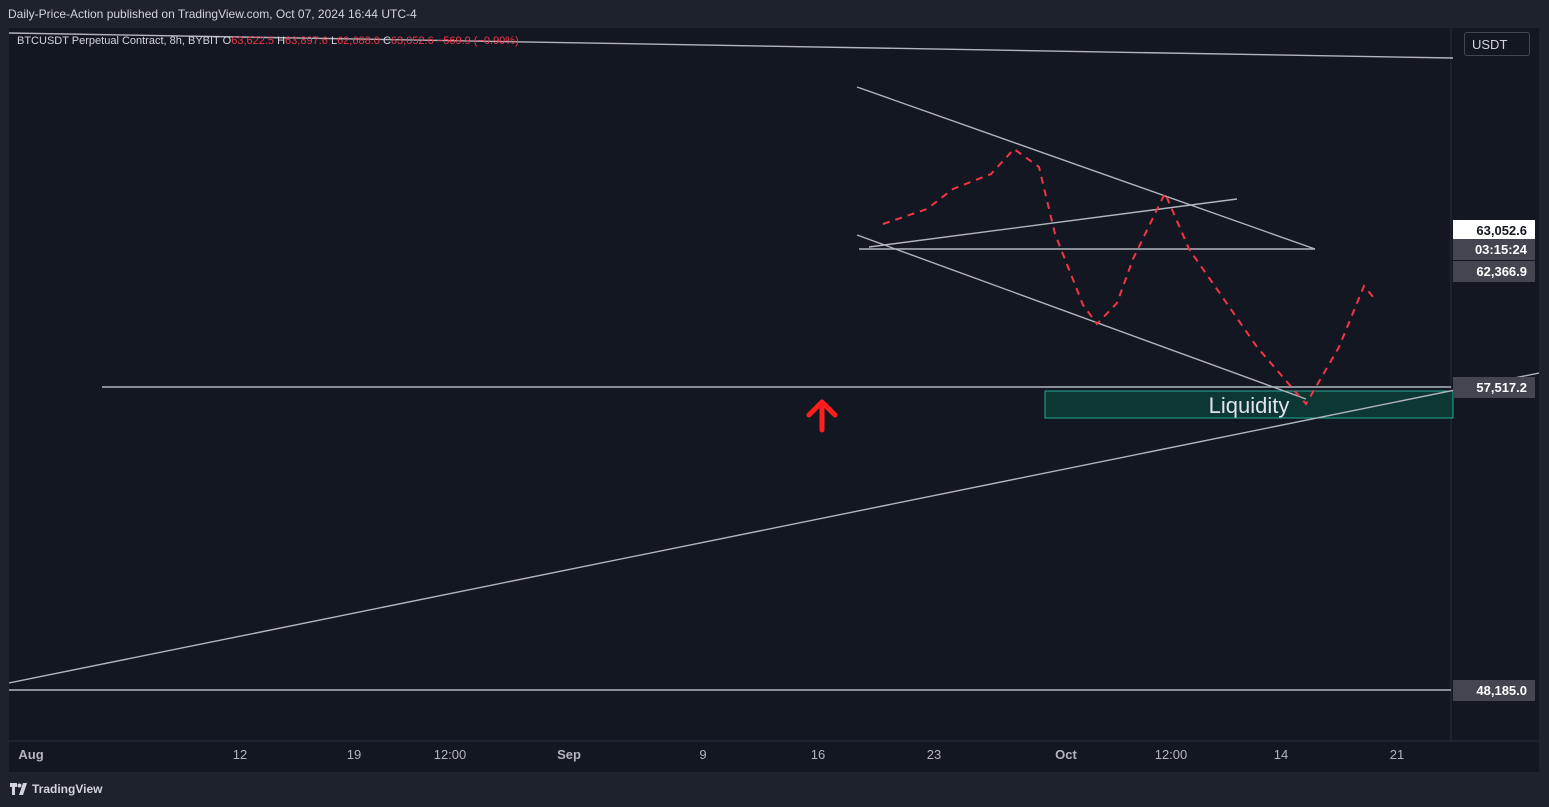 This screenshot has height=807, width=1549. Describe the element at coordinates (774, 789) in the screenshot. I see `footer: TradingView` at that location.